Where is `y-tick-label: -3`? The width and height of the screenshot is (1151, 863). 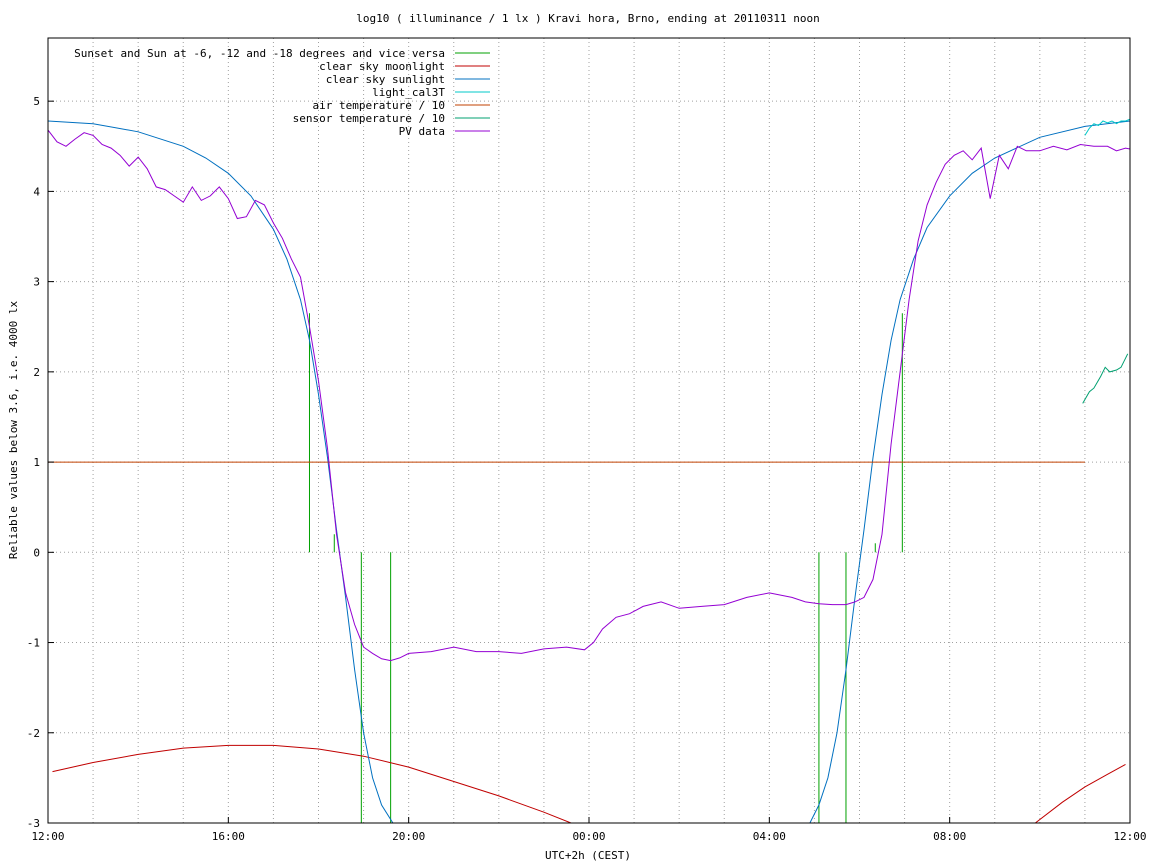 y-tick-label: -3 is located at coordinates (33, 823).